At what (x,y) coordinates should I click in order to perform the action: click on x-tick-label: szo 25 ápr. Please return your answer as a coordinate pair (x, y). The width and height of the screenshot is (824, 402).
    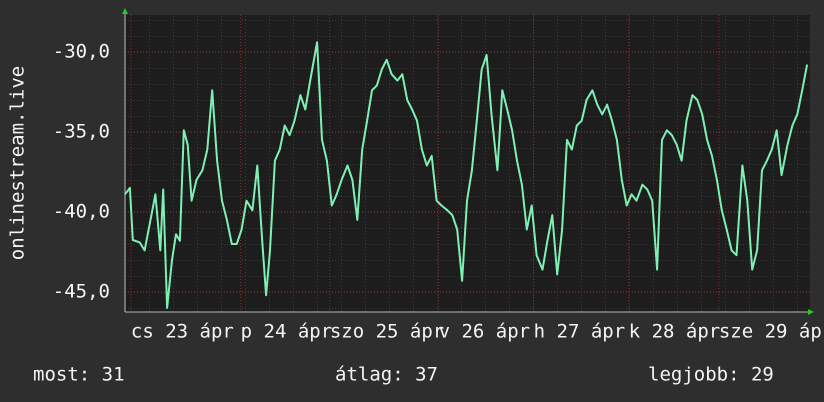
    Looking at the image, I should click on (387, 332).